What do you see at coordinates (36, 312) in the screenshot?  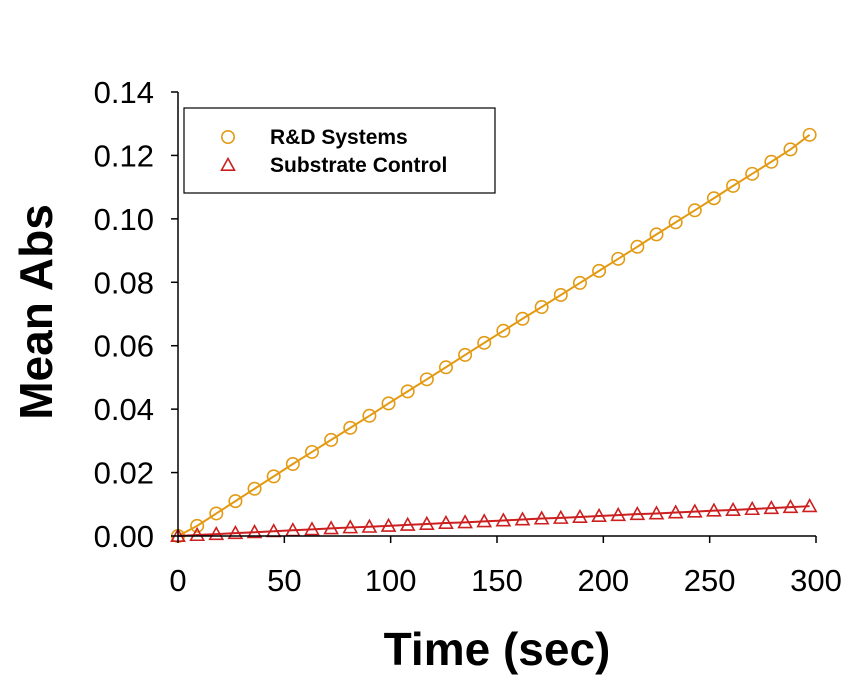 I see `y-axis-title: Mean Abs` at bounding box center [36, 312].